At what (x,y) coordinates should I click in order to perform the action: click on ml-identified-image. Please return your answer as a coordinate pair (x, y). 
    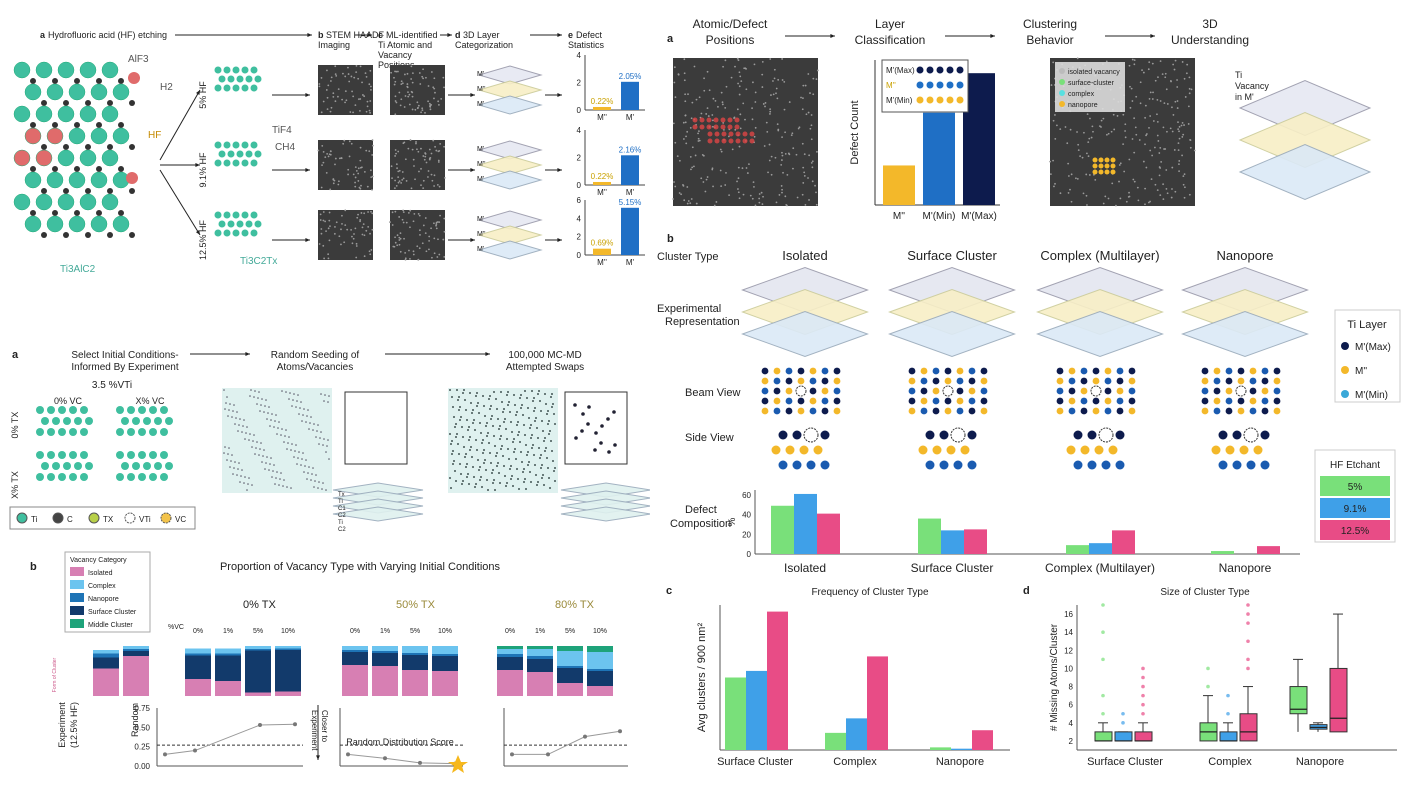
    Looking at the image, I should click on (417, 235).